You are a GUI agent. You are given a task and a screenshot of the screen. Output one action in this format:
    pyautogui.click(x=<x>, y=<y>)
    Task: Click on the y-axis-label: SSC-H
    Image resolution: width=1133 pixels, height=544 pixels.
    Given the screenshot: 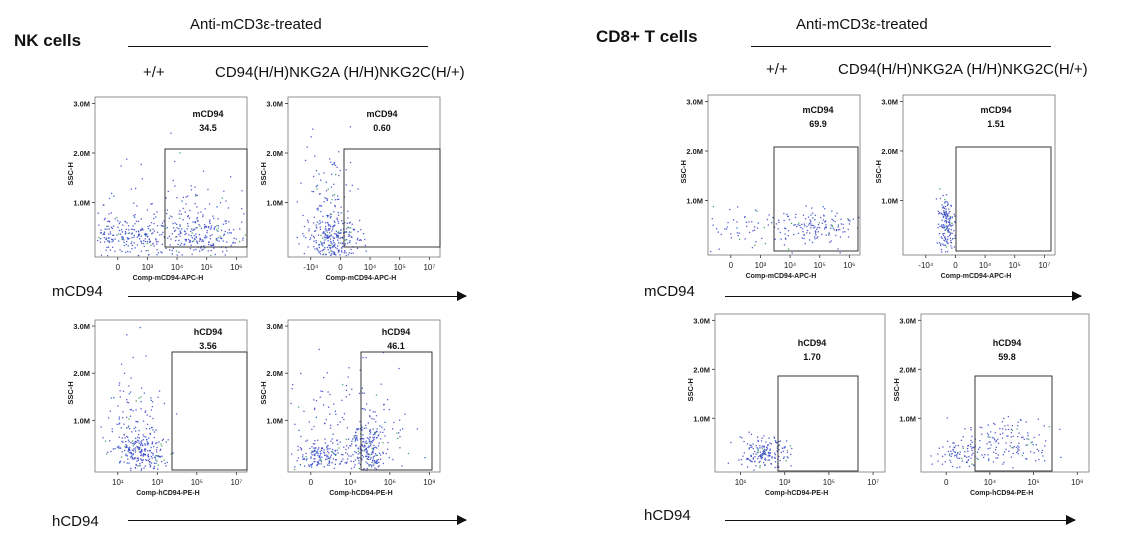 What is the action you would take?
    pyautogui.click(x=70, y=173)
    